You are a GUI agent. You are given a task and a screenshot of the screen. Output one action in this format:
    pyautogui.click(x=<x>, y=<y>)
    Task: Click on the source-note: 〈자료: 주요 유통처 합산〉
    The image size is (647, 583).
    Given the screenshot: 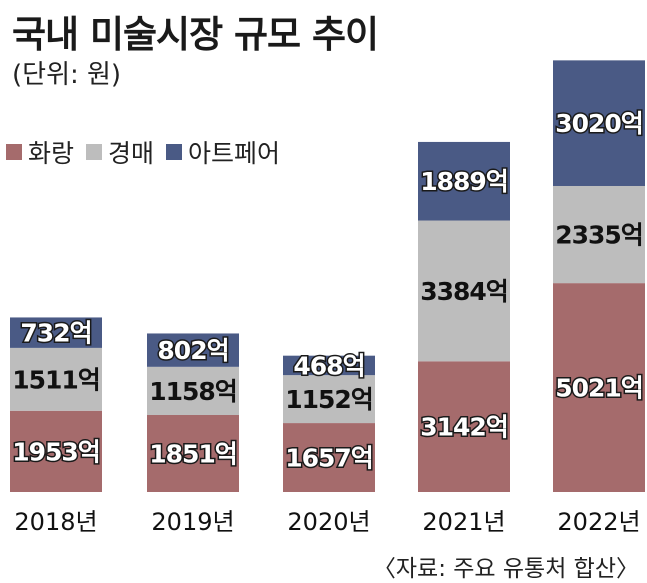 What is the action you would take?
    pyautogui.click(x=505, y=569)
    